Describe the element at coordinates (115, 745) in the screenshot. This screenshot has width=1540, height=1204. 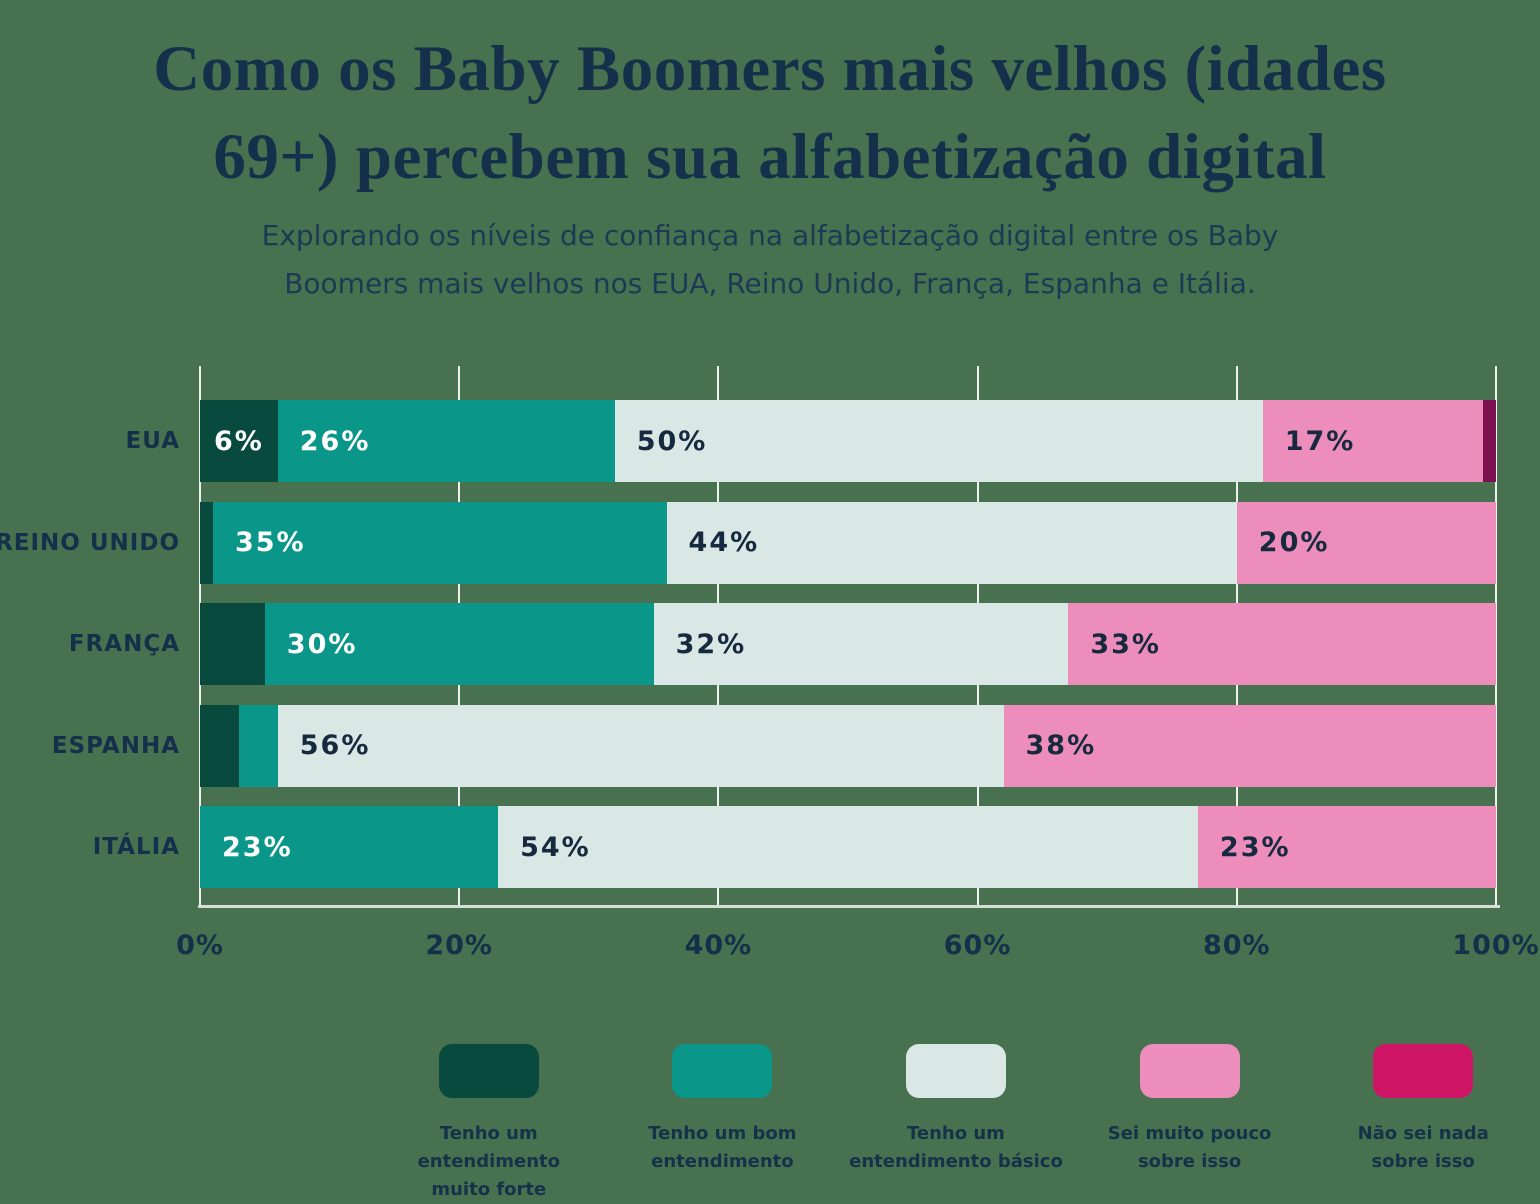
I see `category-label-espanha: ESPANHA` at that location.